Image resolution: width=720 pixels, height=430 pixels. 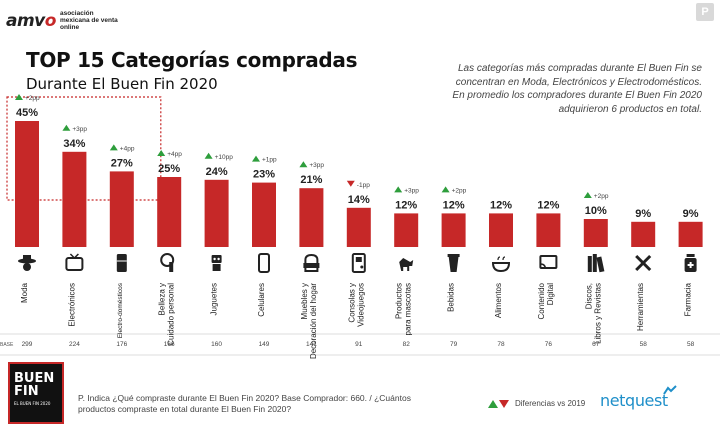 What do you see at coordinates (74, 144) in the screenshot?
I see `value-label-1: 34%` at bounding box center [74, 144].